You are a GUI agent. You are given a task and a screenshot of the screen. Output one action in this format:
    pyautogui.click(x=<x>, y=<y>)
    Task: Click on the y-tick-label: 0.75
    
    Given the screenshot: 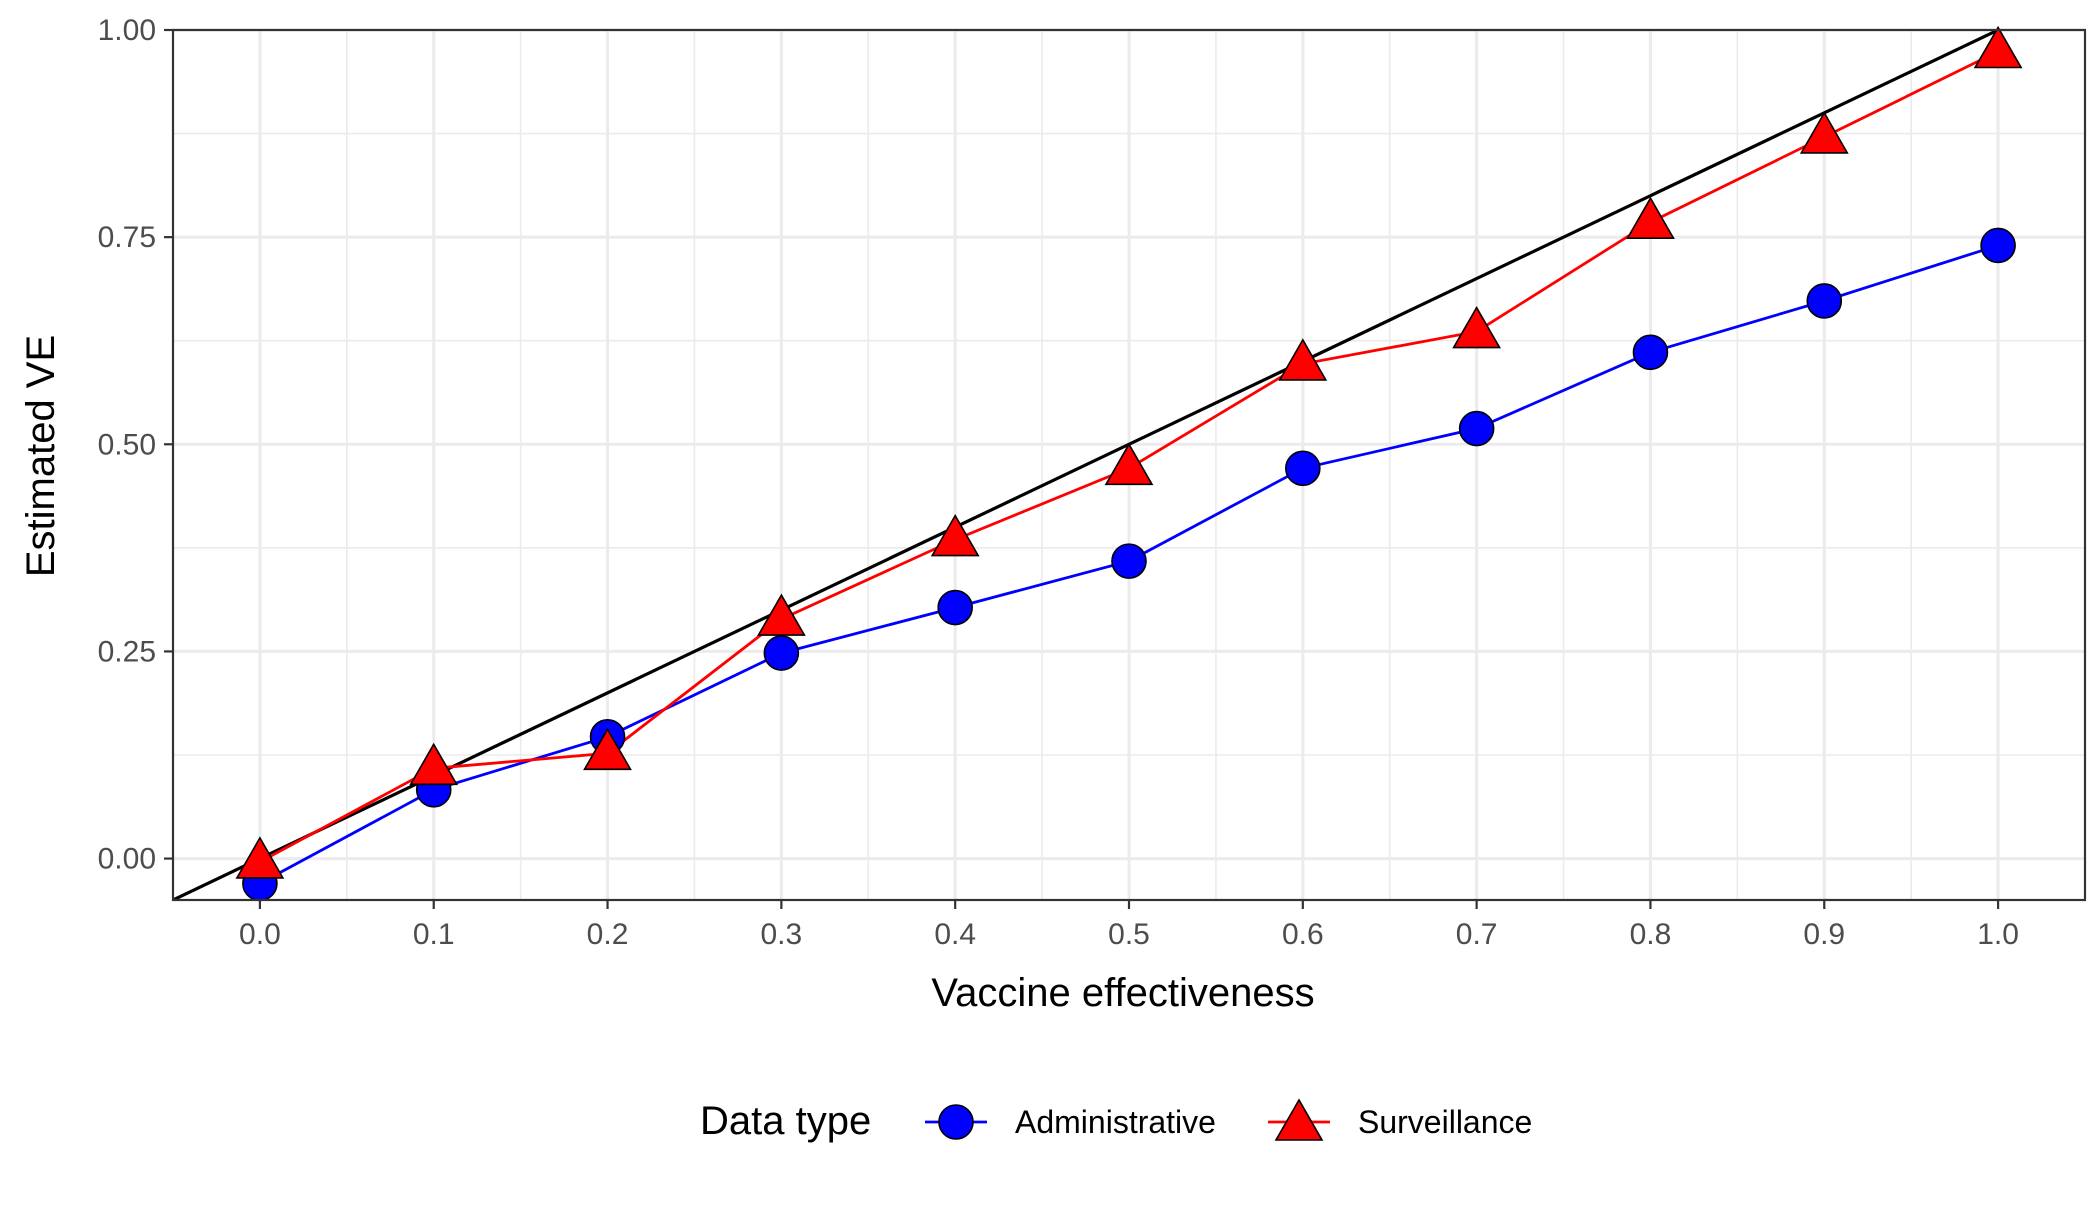 What is the action you would take?
    pyautogui.click(x=127, y=237)
    